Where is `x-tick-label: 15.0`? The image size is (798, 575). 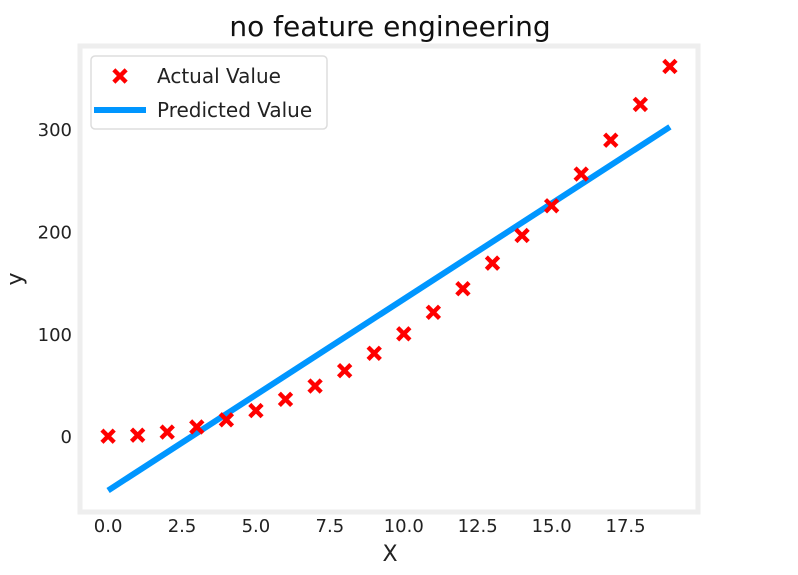 x-tick-label: 15.0 is located at coordinates (552, 526).